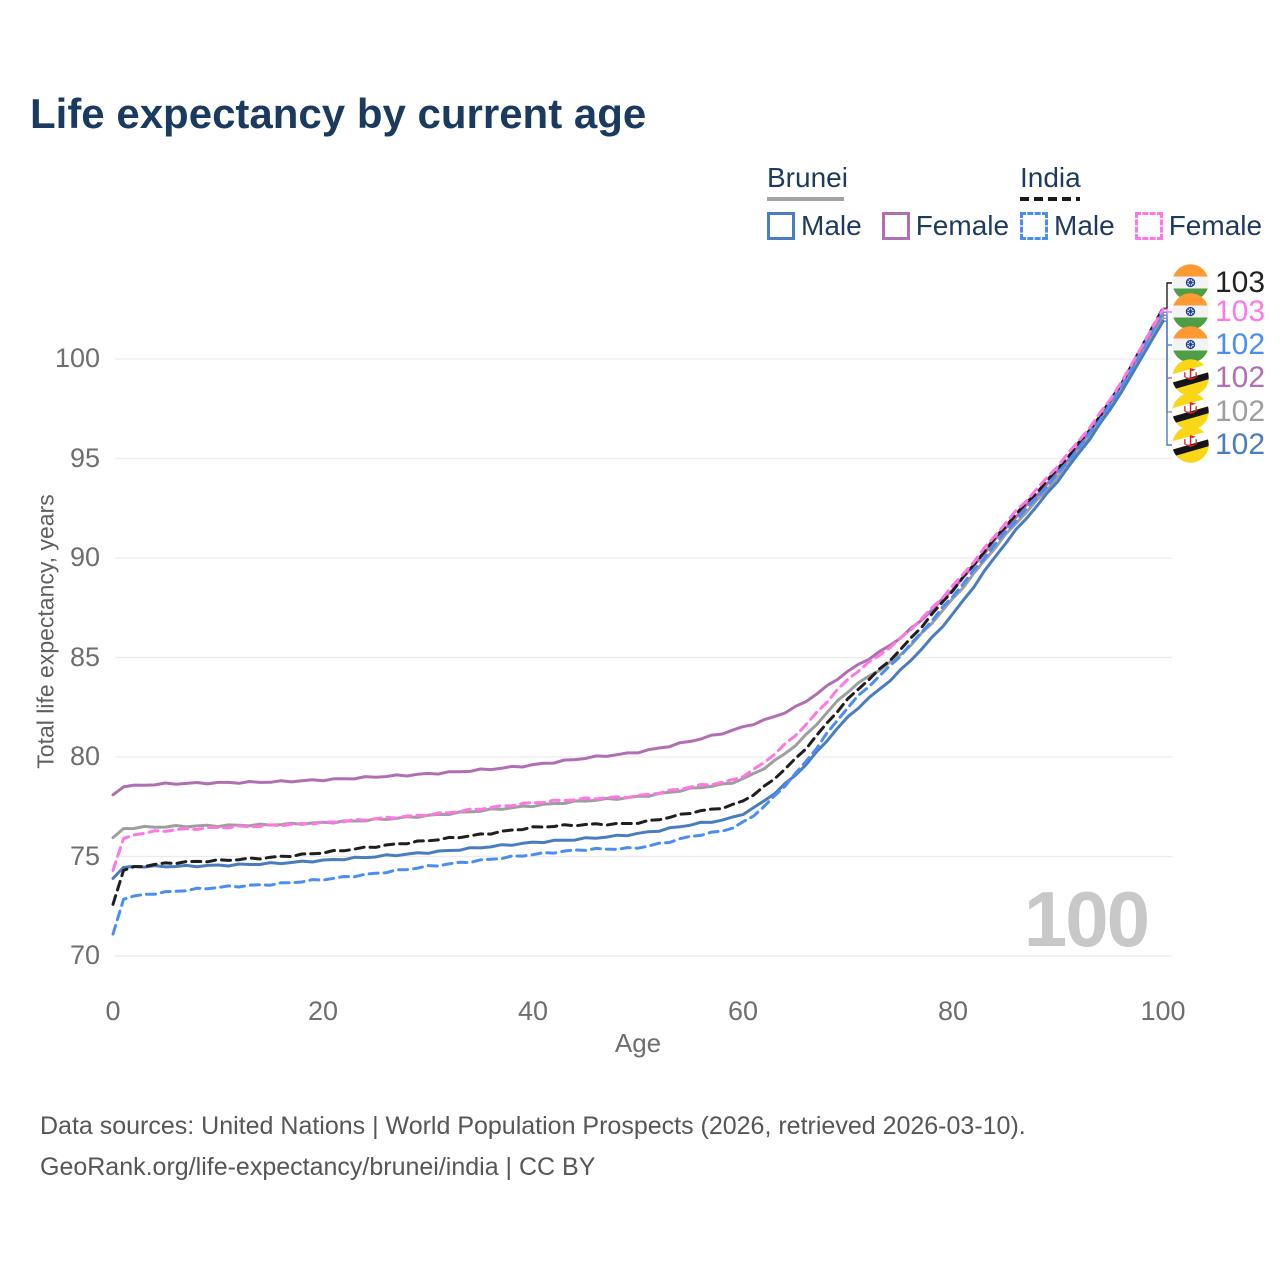 The height and width of the screenshot is (1280, 1280). I want to click on end-label-india-female: 103, so click(1218, 311).